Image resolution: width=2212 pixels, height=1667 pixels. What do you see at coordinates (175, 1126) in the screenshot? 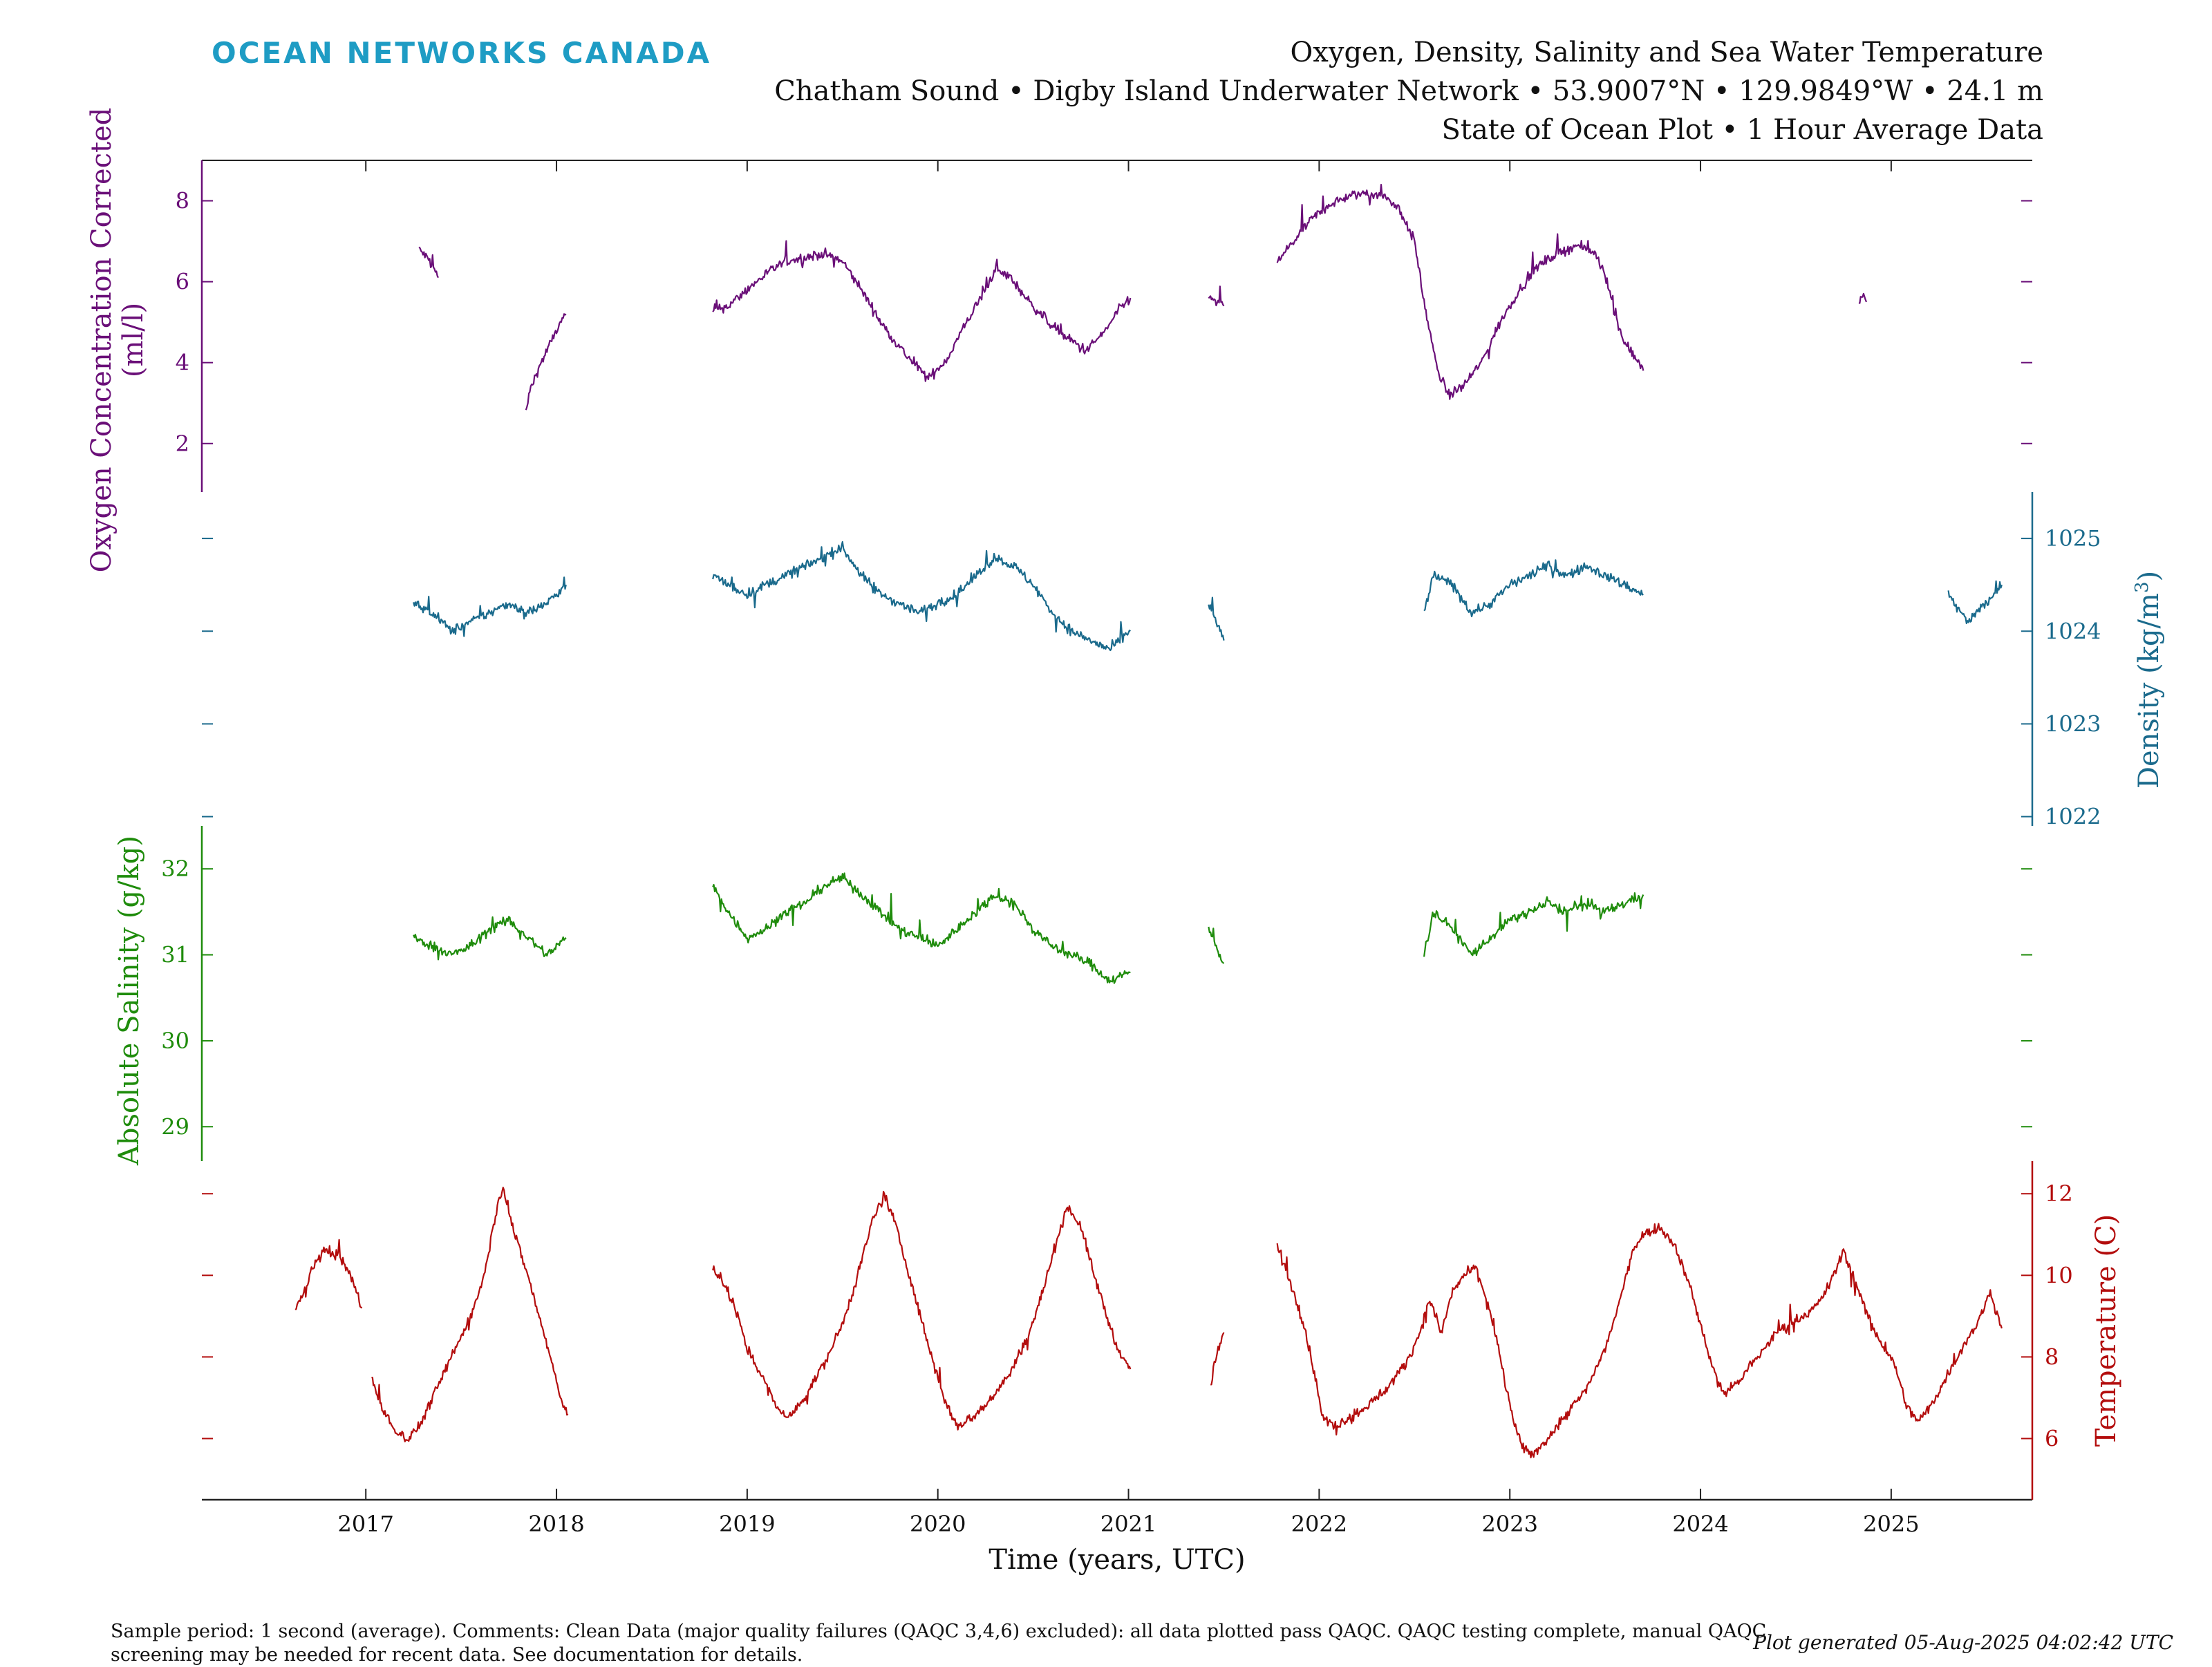
I see `salinity-tick-label-29: 29` at bounding box center [175, 1126].